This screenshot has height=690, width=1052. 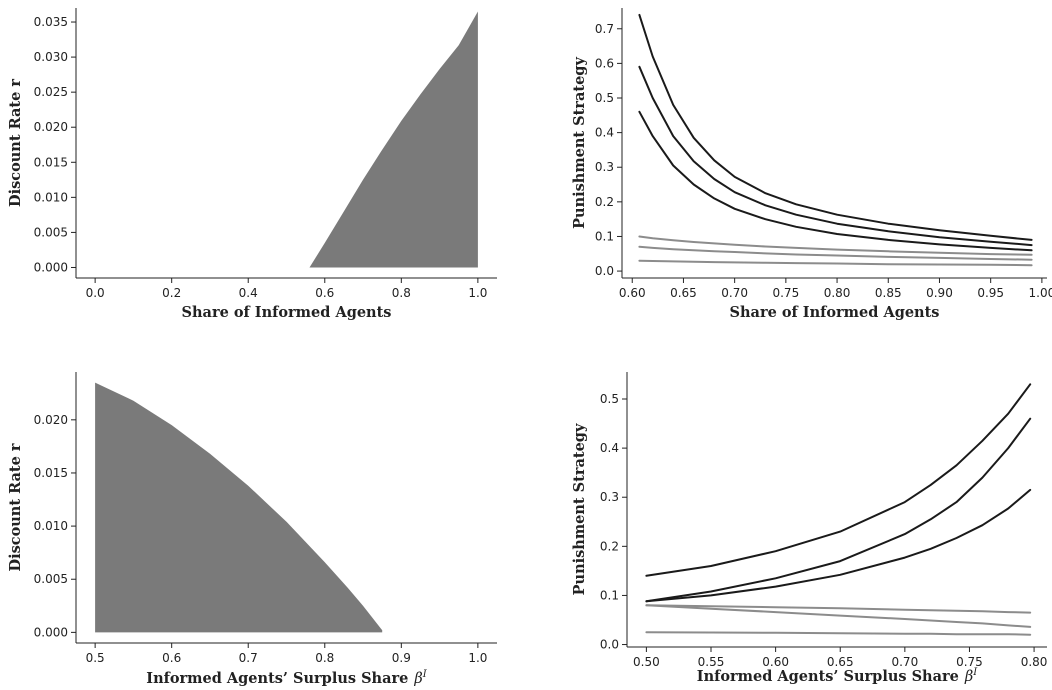 I want to click on chart-2-x-tick-label: 1.0, so click(x=477, y=658).